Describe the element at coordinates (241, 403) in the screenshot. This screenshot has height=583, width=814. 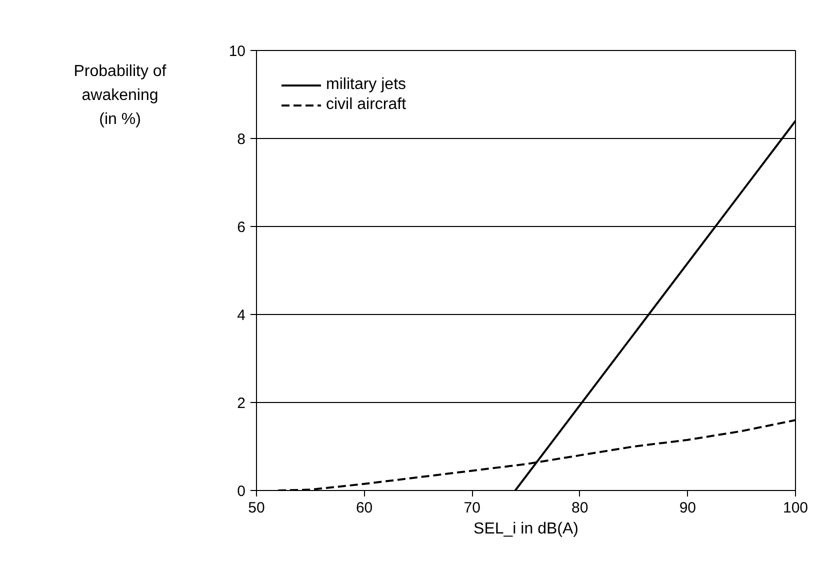
I see `y-tick-label: 2` at that location.